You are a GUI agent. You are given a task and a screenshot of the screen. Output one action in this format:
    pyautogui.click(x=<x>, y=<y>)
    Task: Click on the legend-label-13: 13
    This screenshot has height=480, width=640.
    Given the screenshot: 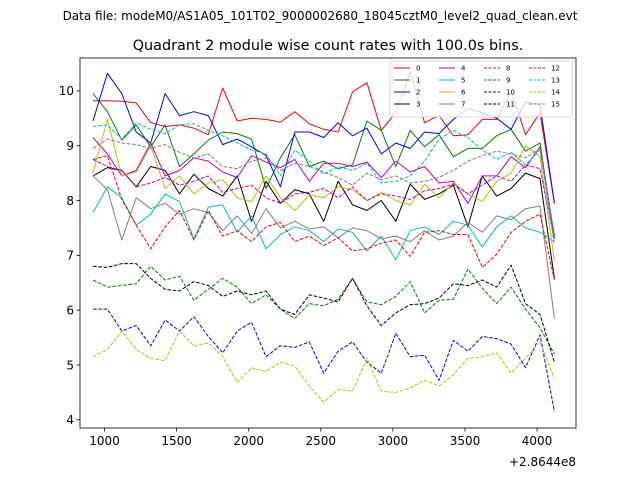 What is the action you would take?
    pyautogui.click(x=555, y=81)
    